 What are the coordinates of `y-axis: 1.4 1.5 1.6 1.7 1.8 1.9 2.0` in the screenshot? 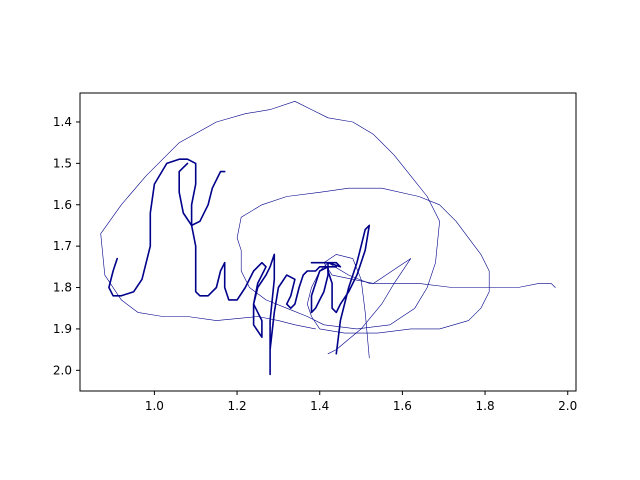 It's located at (66, 246).